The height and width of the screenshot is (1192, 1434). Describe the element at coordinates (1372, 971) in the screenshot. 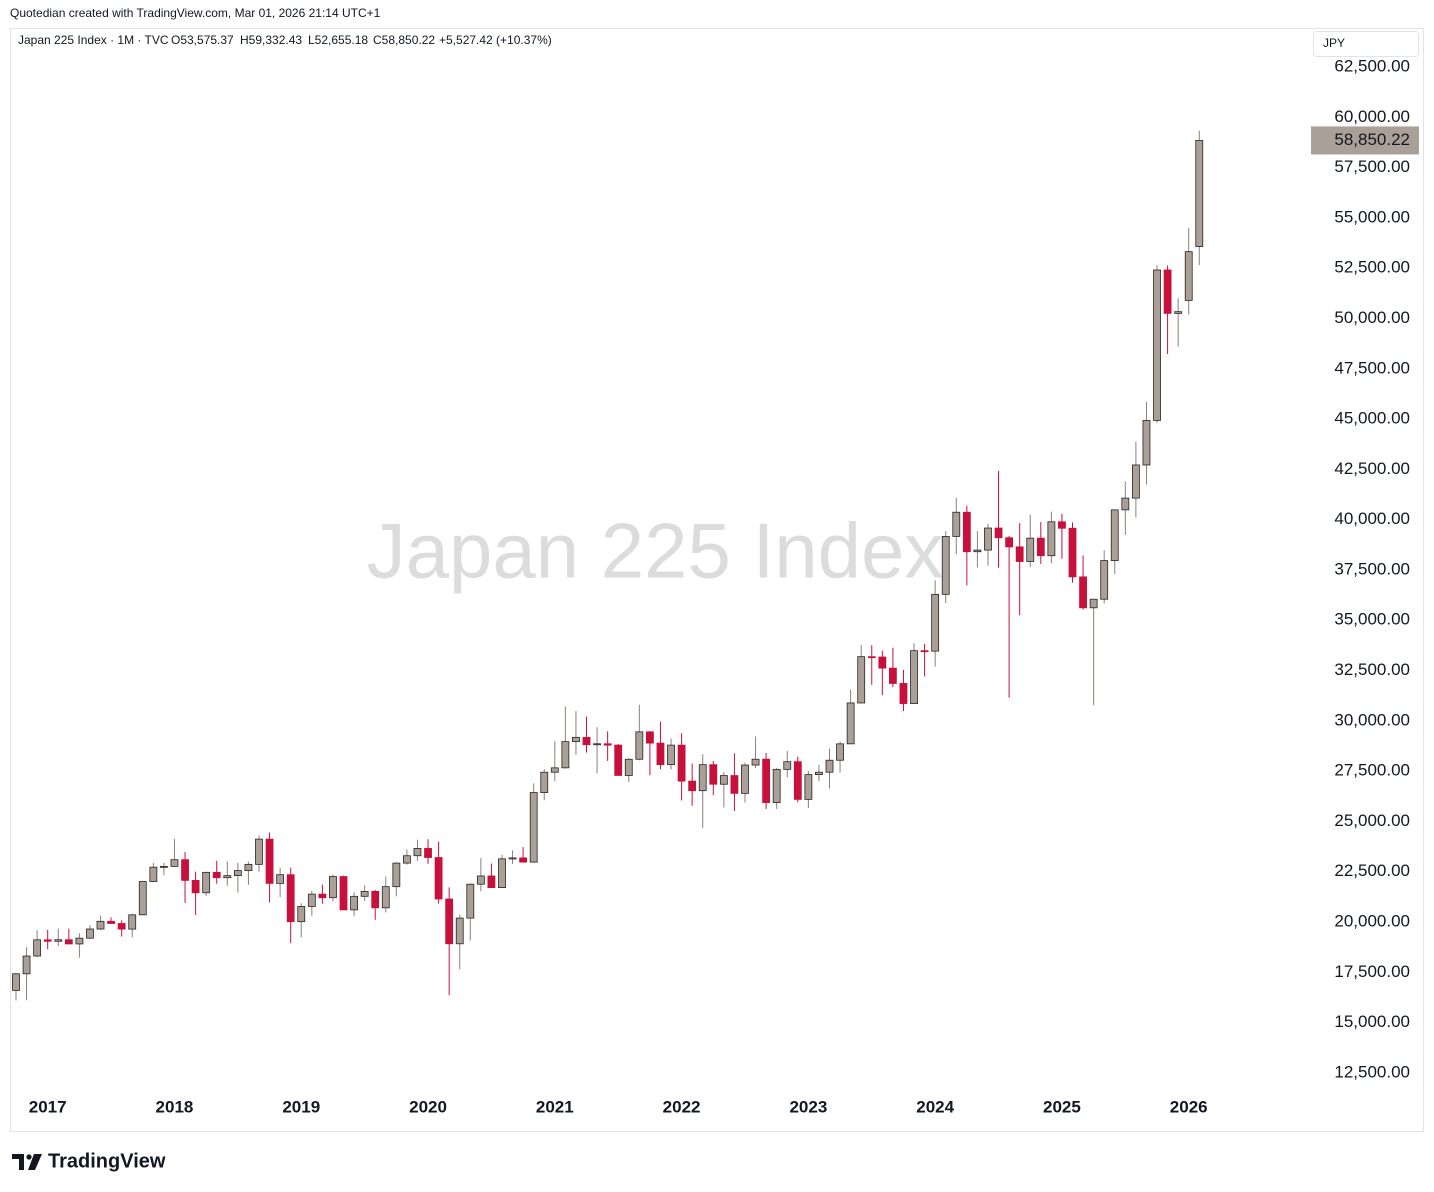

I see `y-tick-label: 17,500.00` at that location.